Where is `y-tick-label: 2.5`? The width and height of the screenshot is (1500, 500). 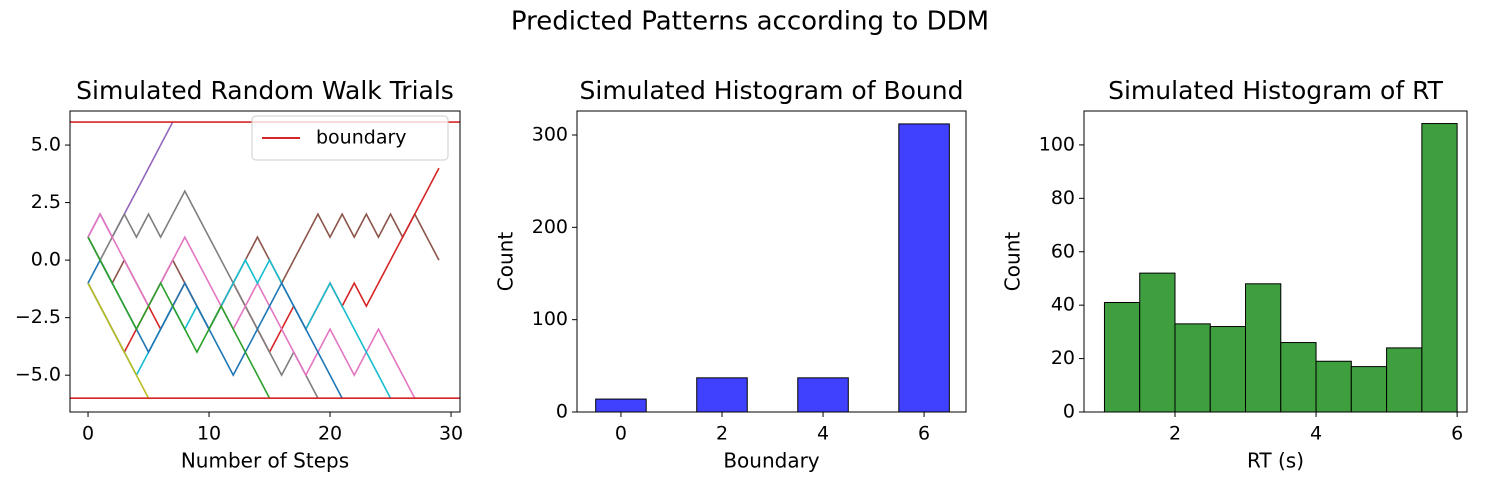 y-tick-label: 2.5 is located at coordinates (46, 202).